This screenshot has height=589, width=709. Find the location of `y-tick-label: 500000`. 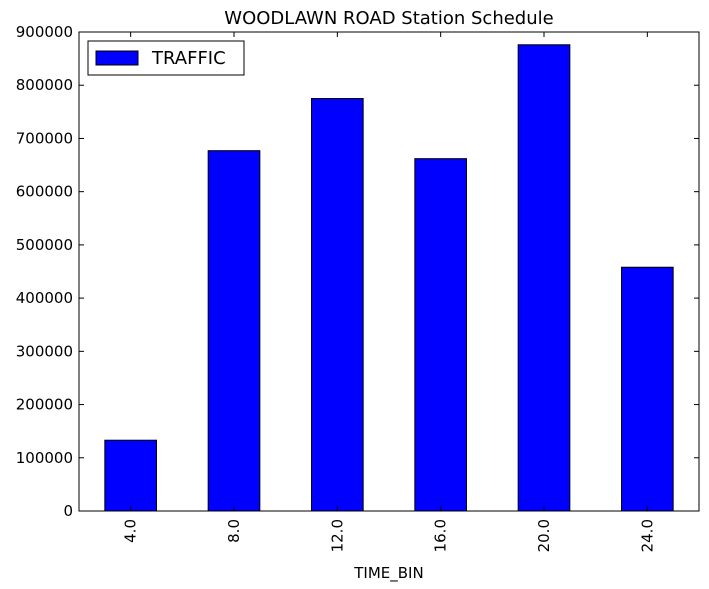

y-tick-label: 500000 is located at coordinates (44, 245).